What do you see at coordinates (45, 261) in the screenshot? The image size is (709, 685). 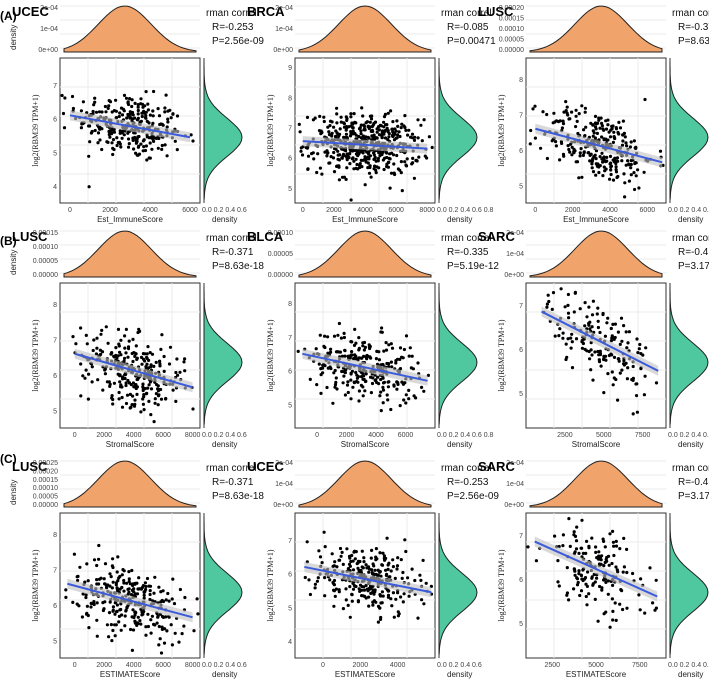 I see `density-tick-label: 0.00005` at bounding box center [45, 261].